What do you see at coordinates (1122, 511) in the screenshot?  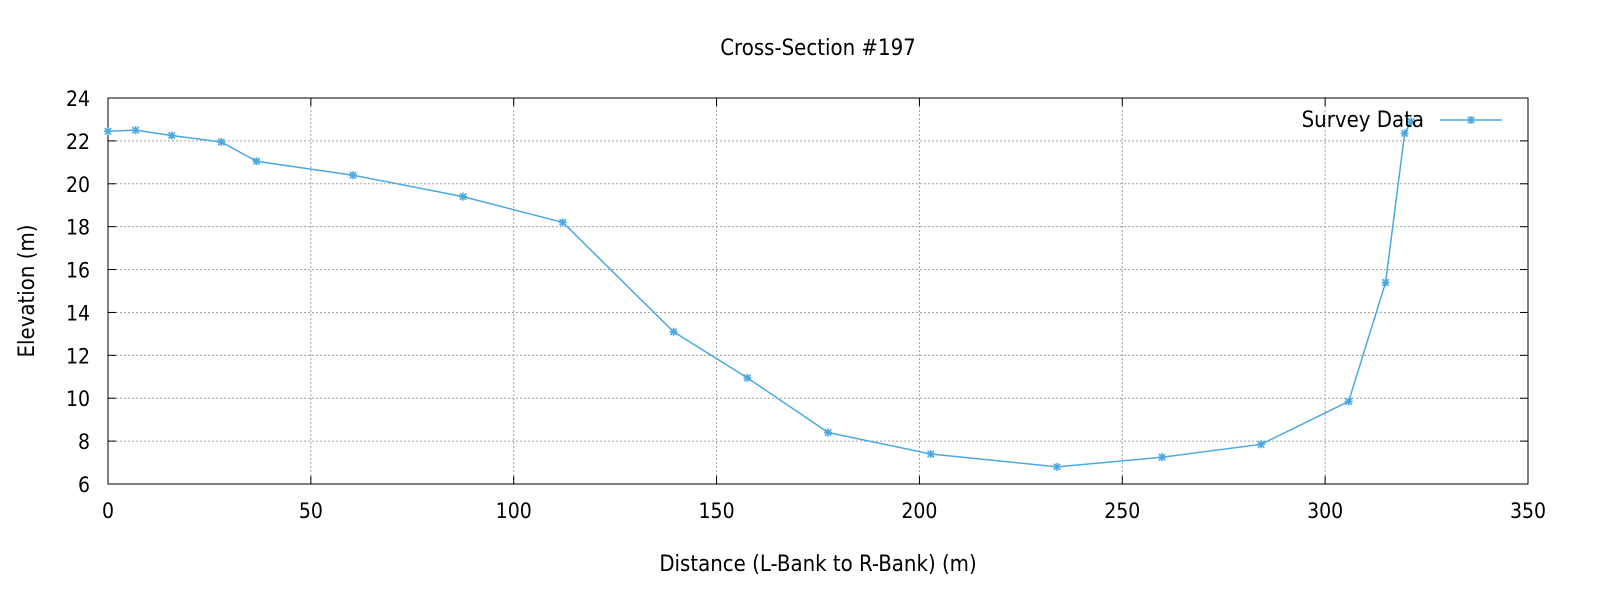 I see `x-tick-label: 250` at bounding box center [1122, 511].